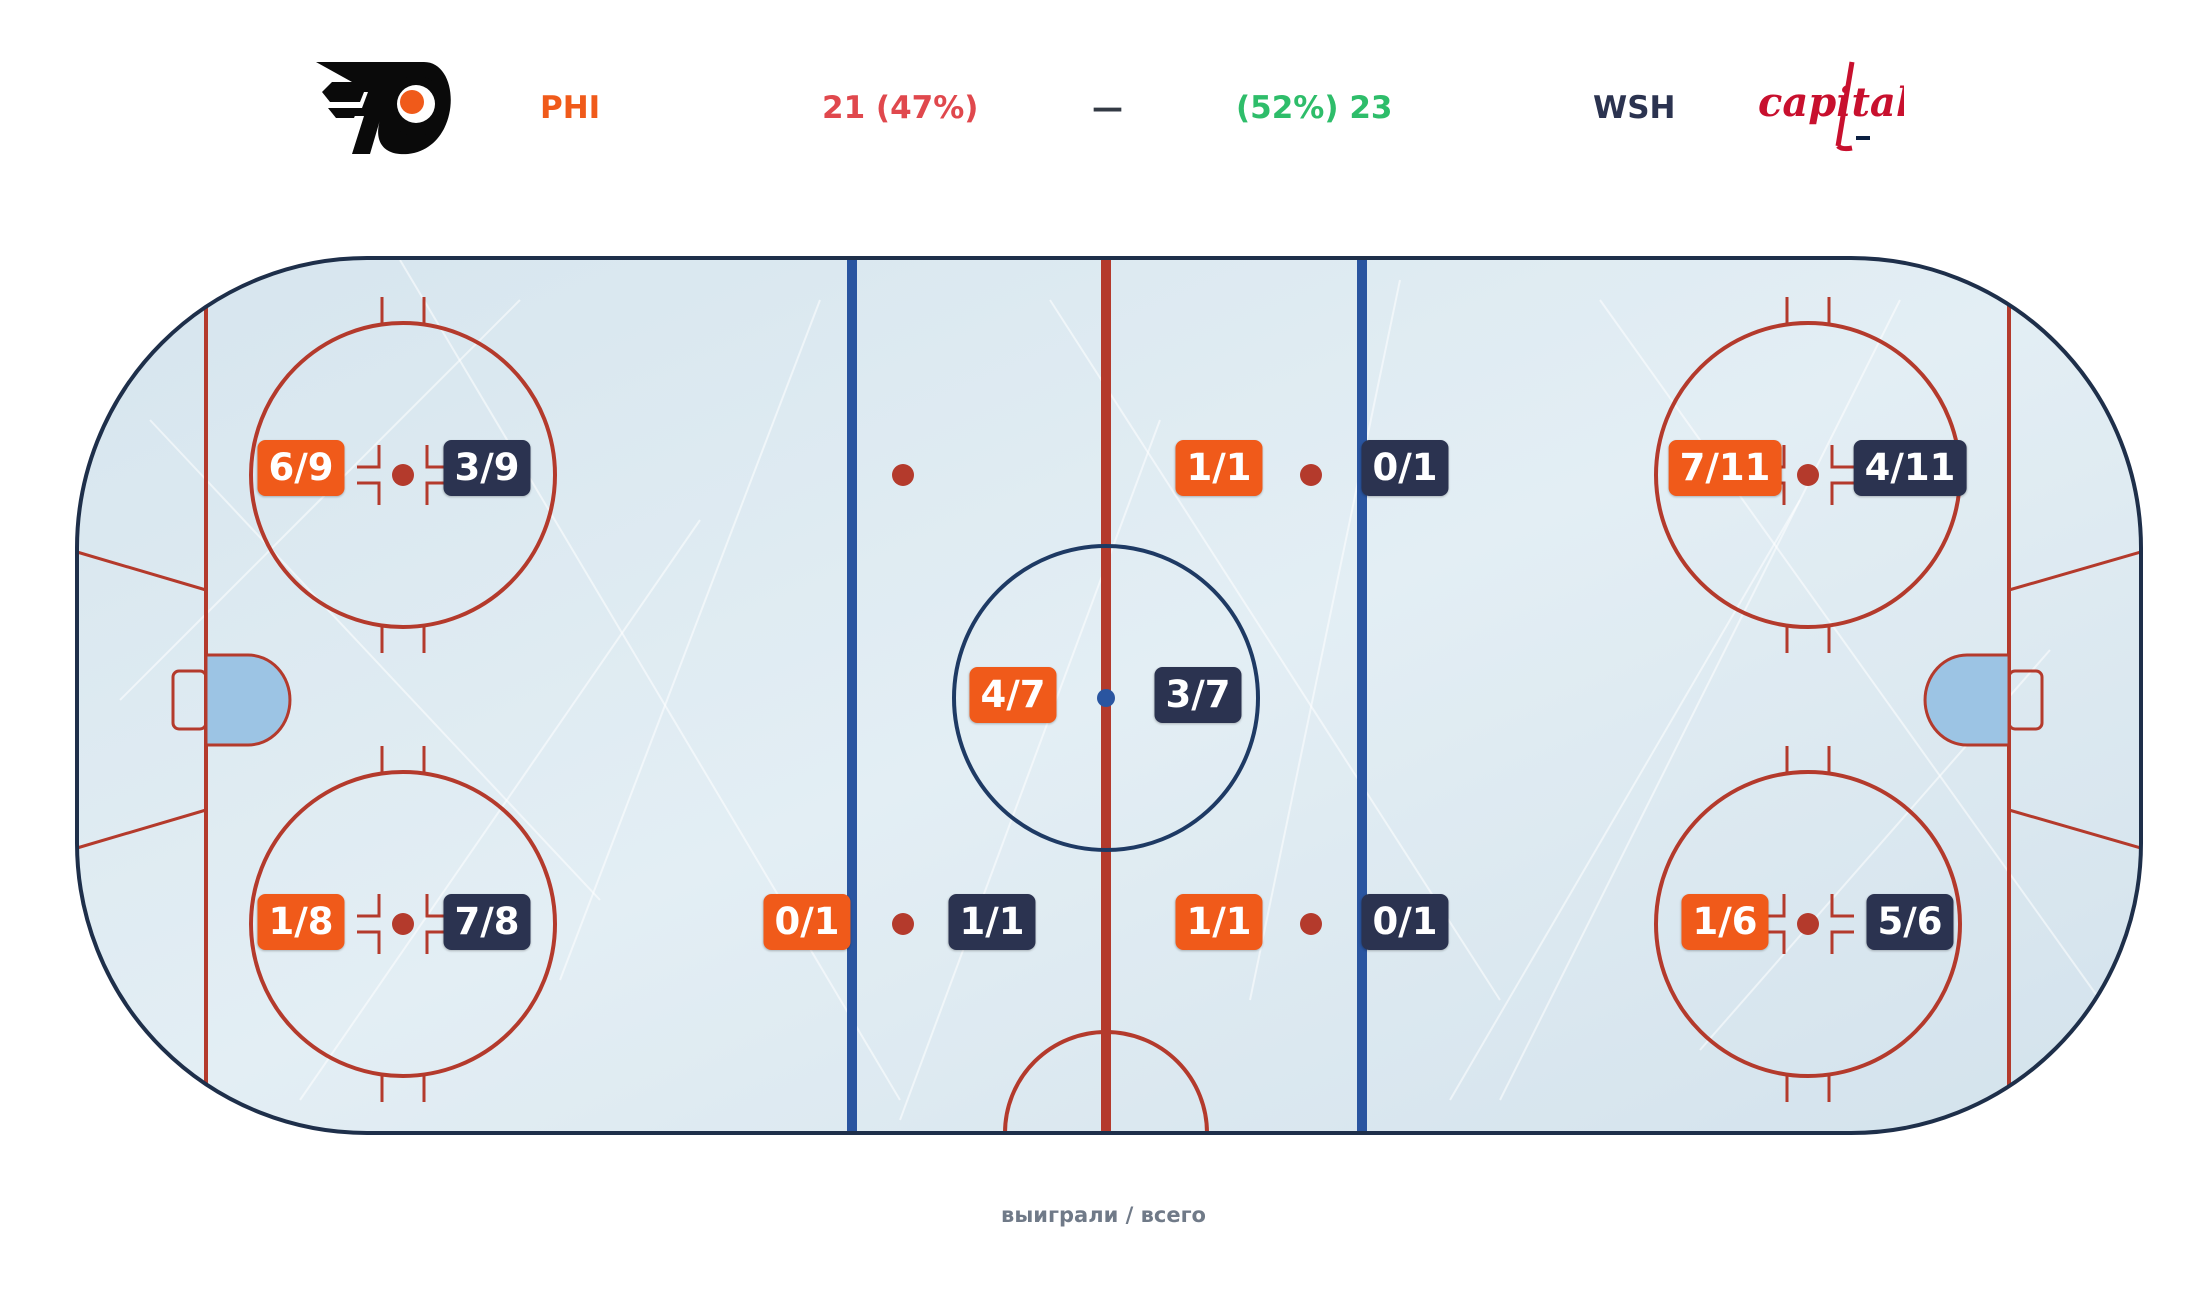  I want to click on faceoff-badge-home: 4/7, so click(1013, 695).